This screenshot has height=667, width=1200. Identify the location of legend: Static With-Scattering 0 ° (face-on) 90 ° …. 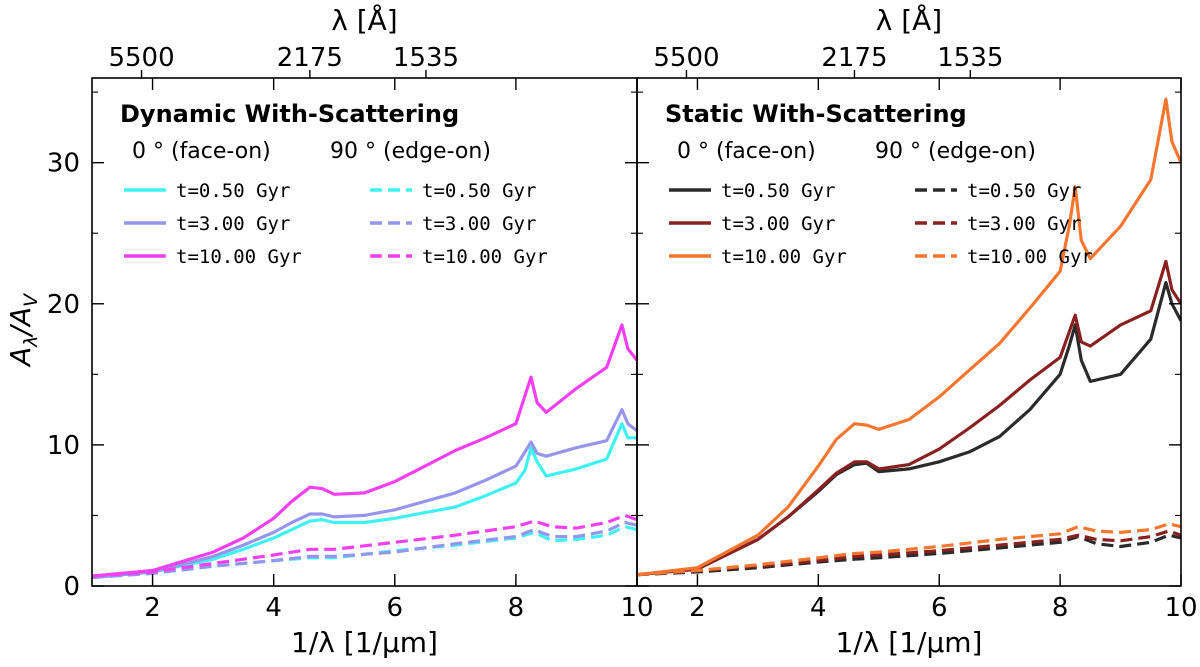
(879, 184).